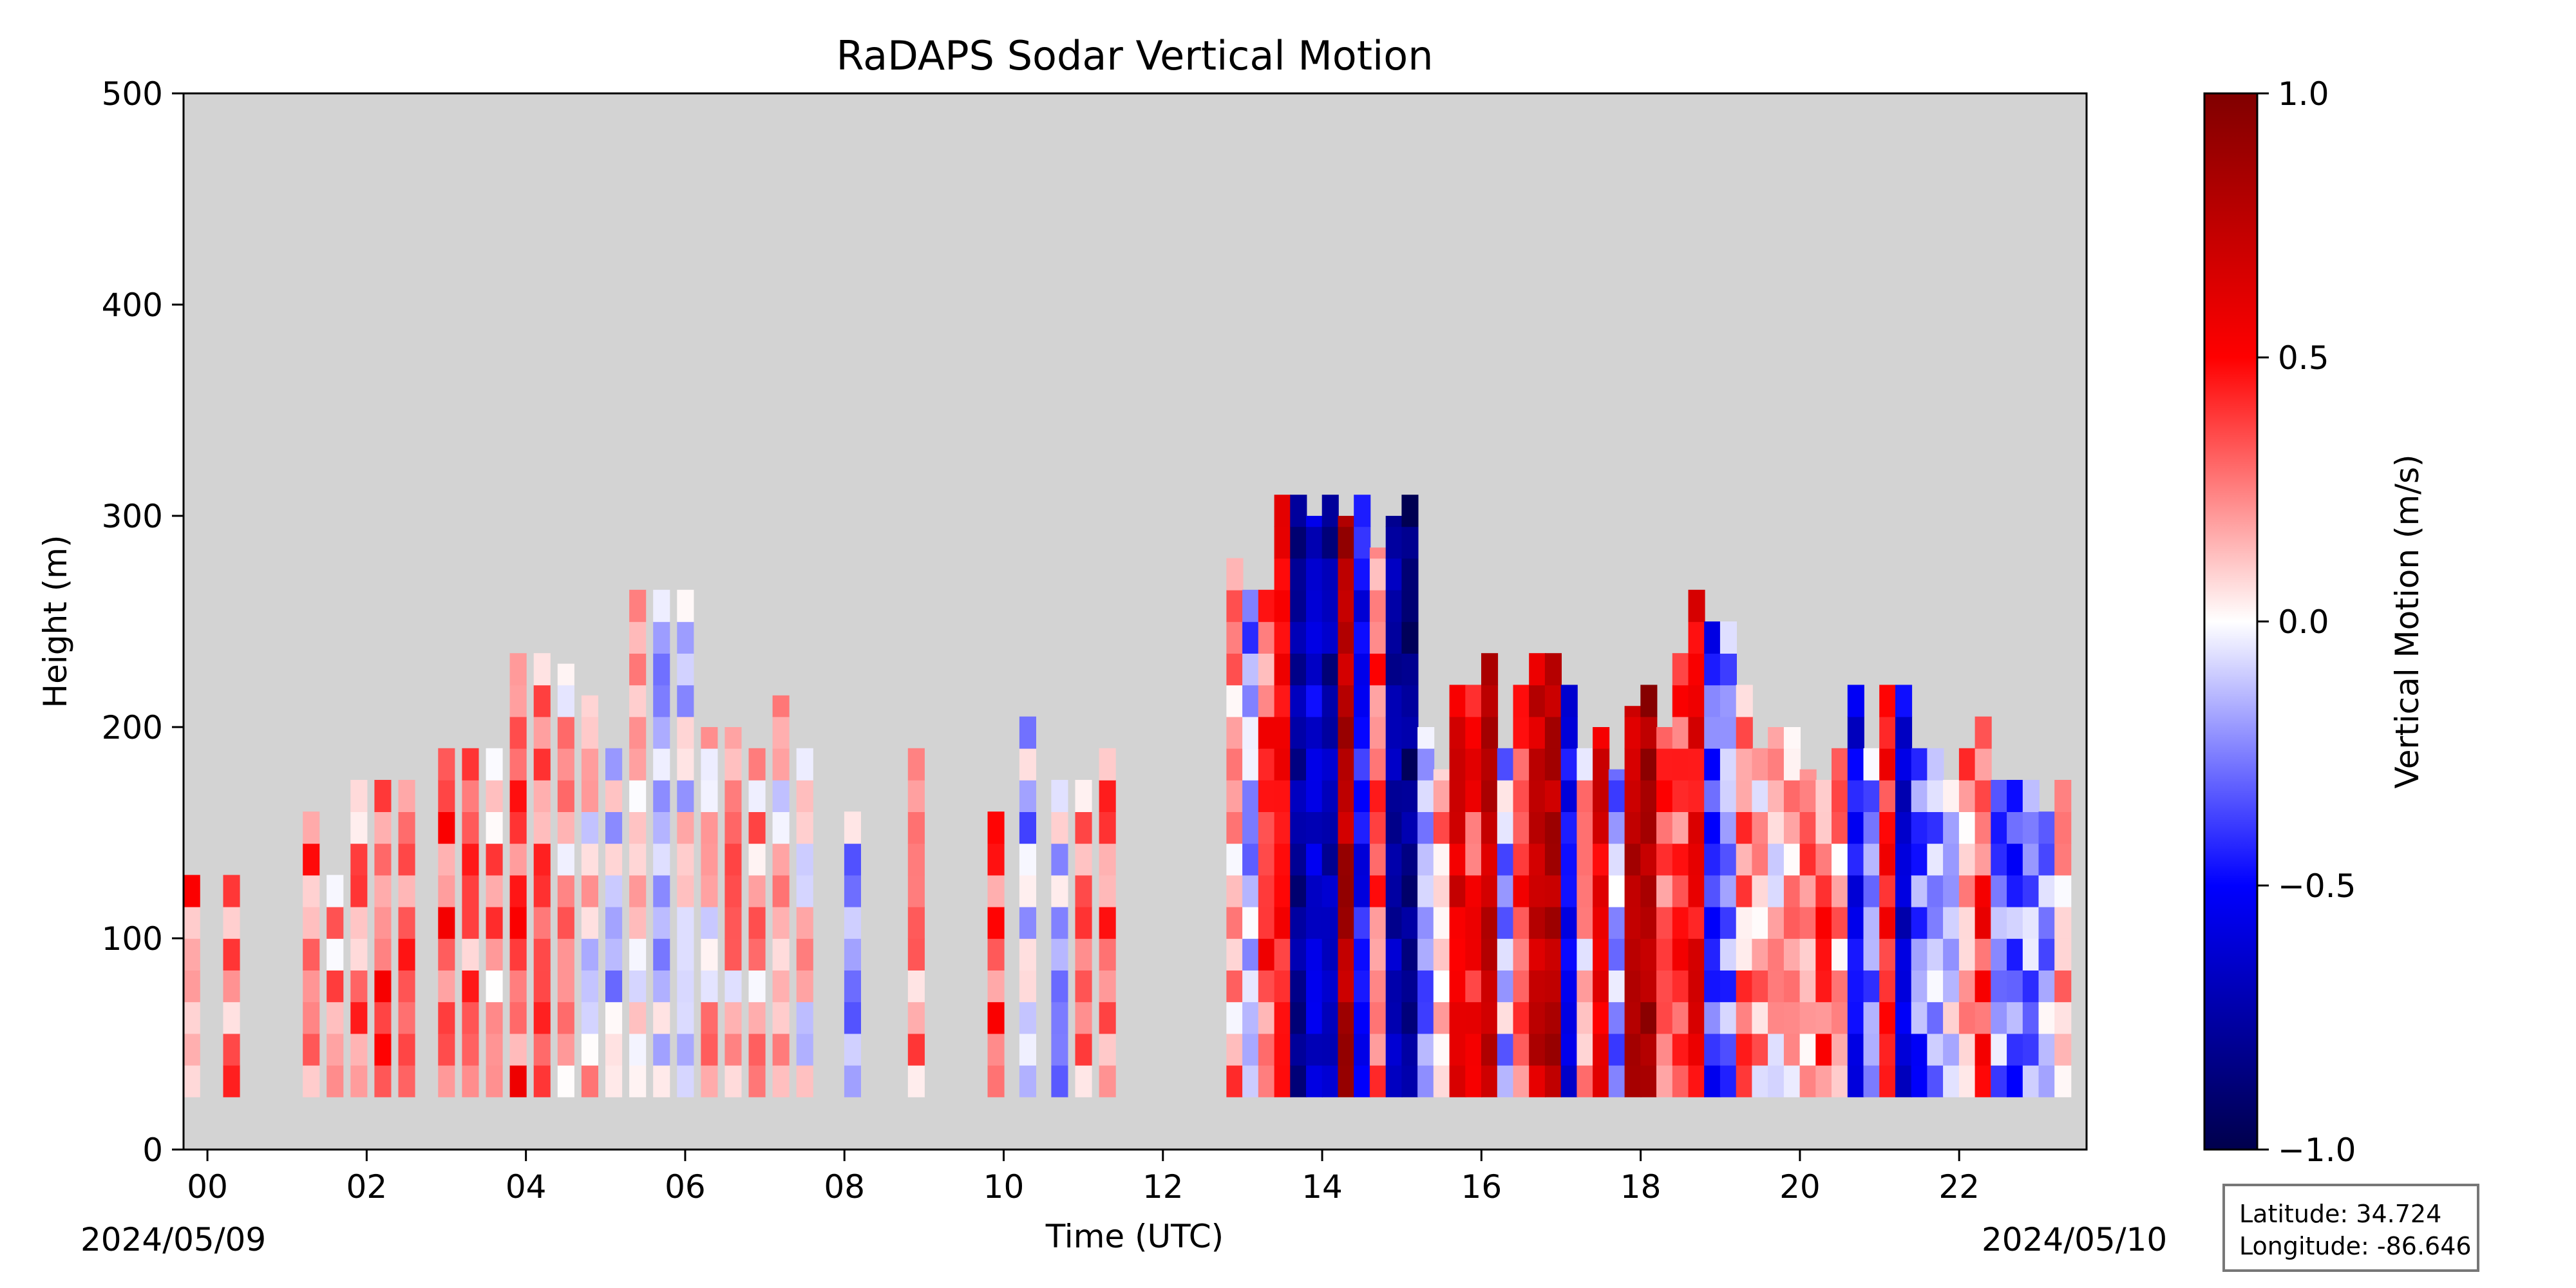  I want to click on x-tick-label: 18, so click(1641, 1187).